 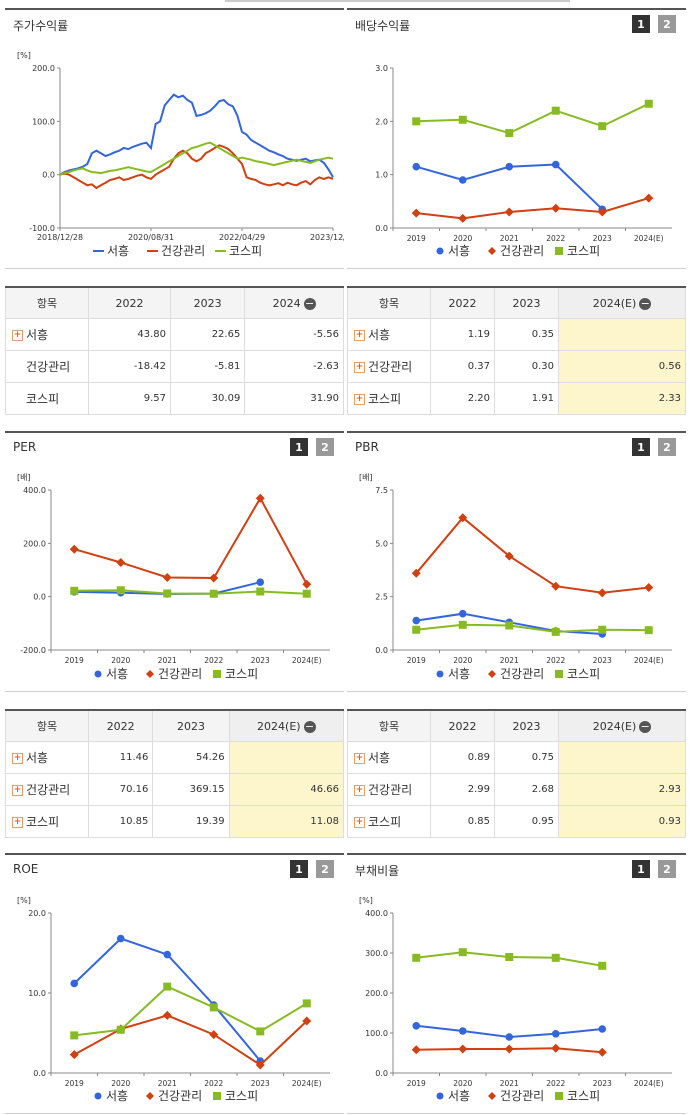 What do you see at coordinates (175, 821) in the screenshot?
I see `table-row: + 코스피 10.85 19.39 11.08` at bounding box center [175, 821].